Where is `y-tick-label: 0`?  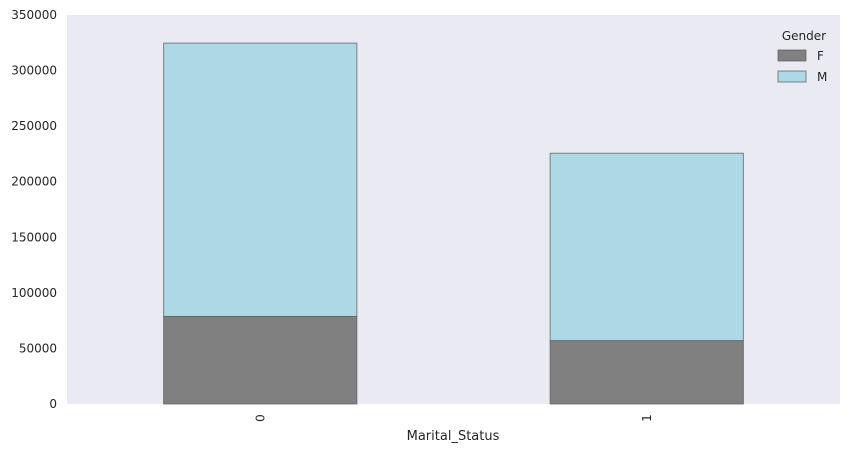 y-tick-label: 0 is located at coordinates (53, 404).